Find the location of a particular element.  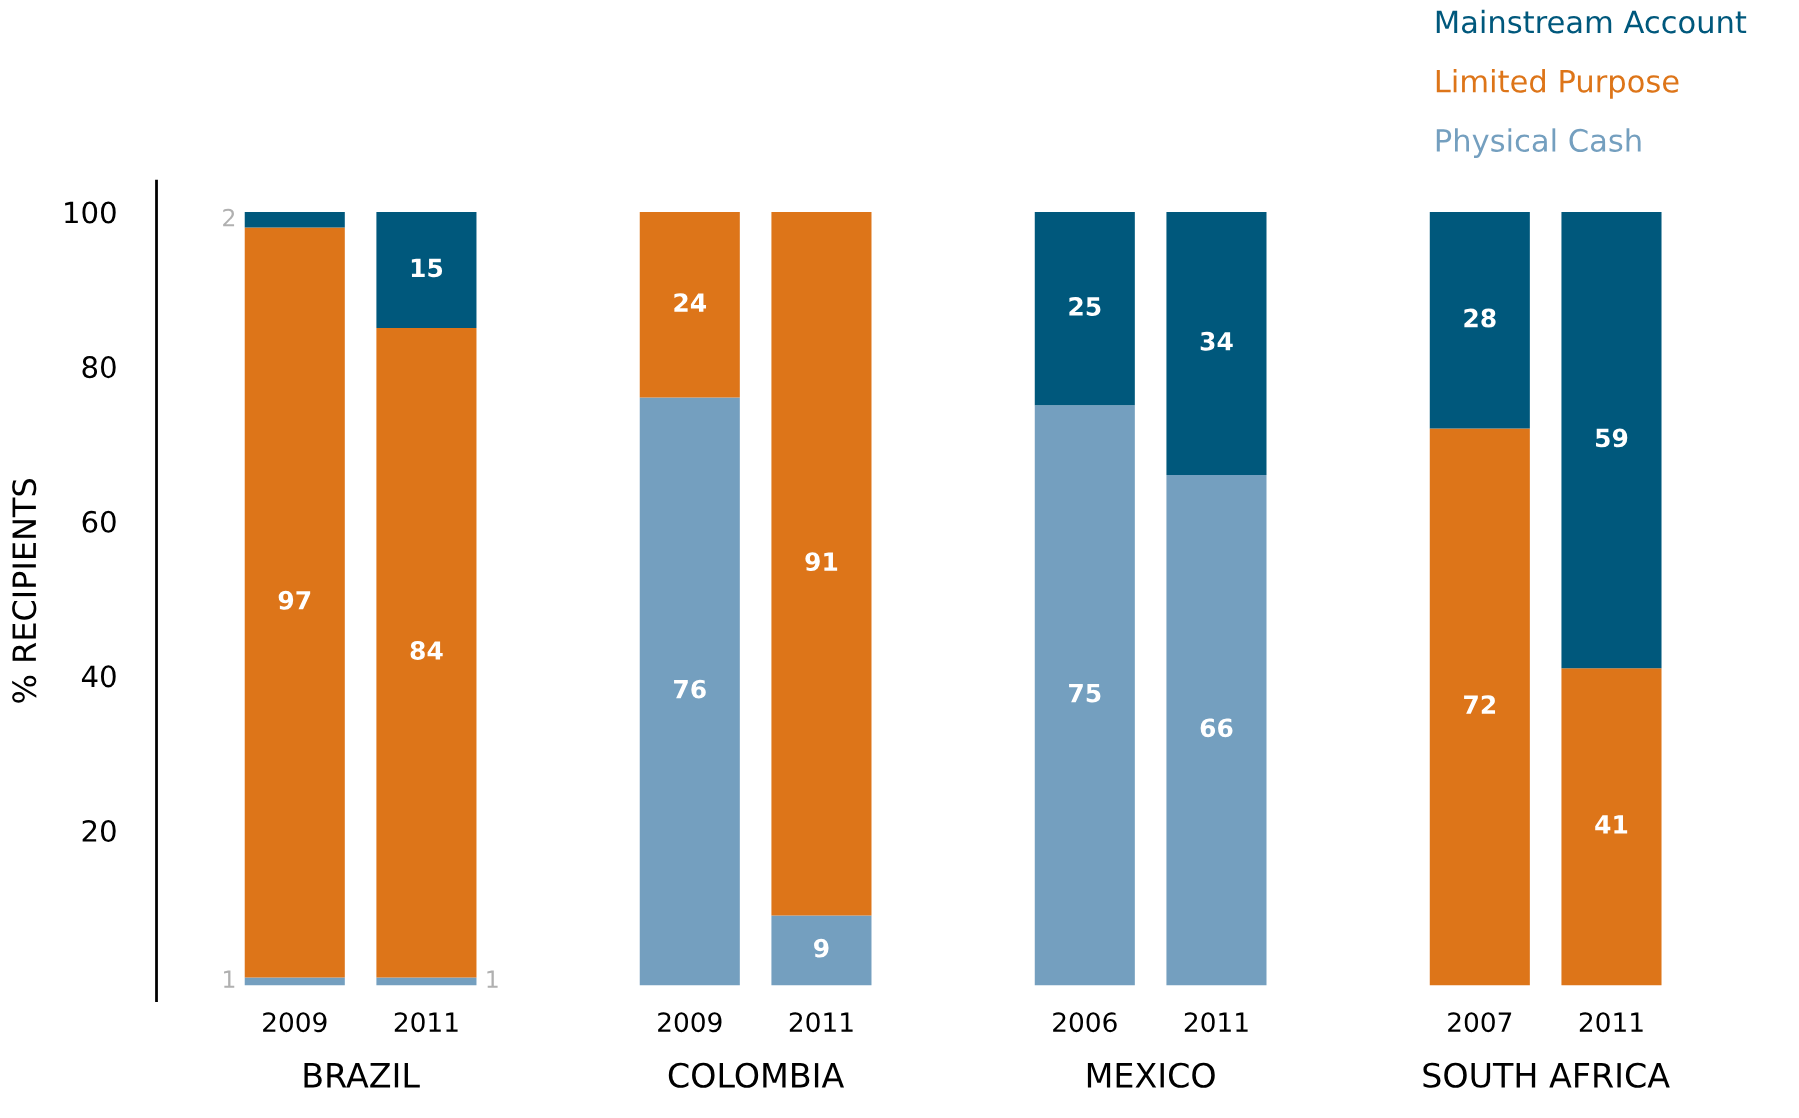

data-label: 59 is located at coordinates (1612, 438).